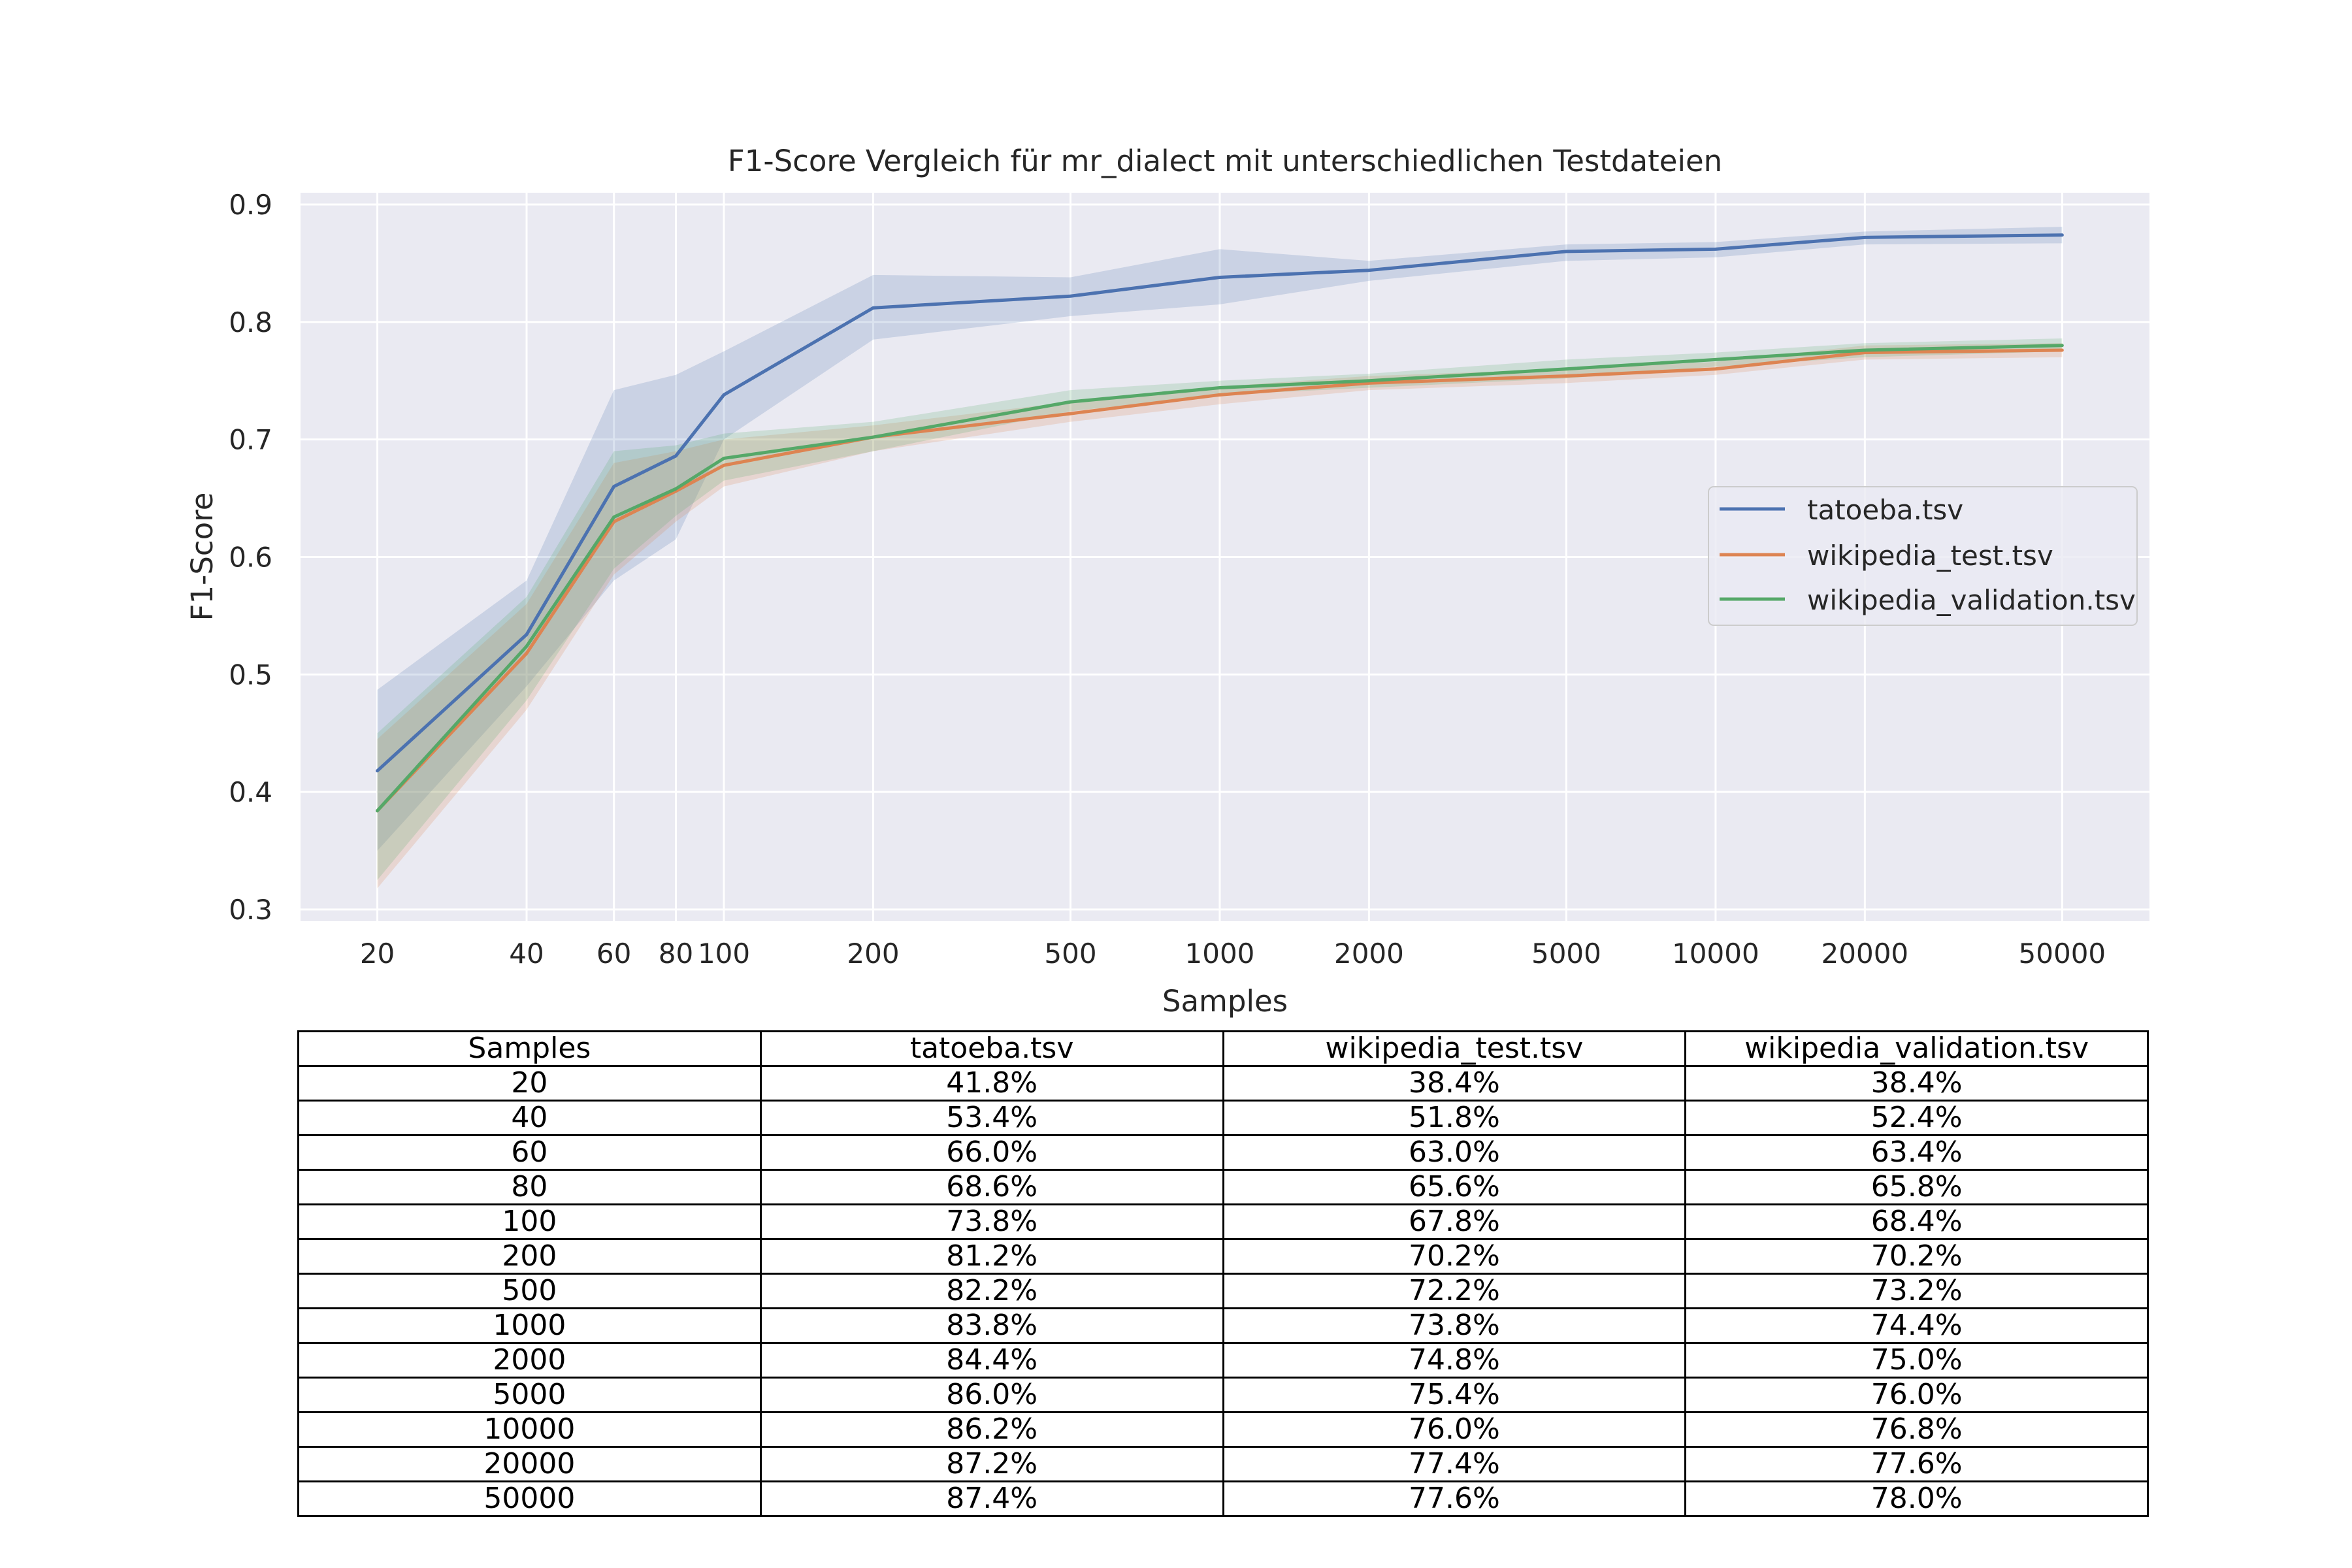 The width and height of the screenshot is (2352, 1568). I want to click on x-tick-label: 5000, so click(1566, 954).